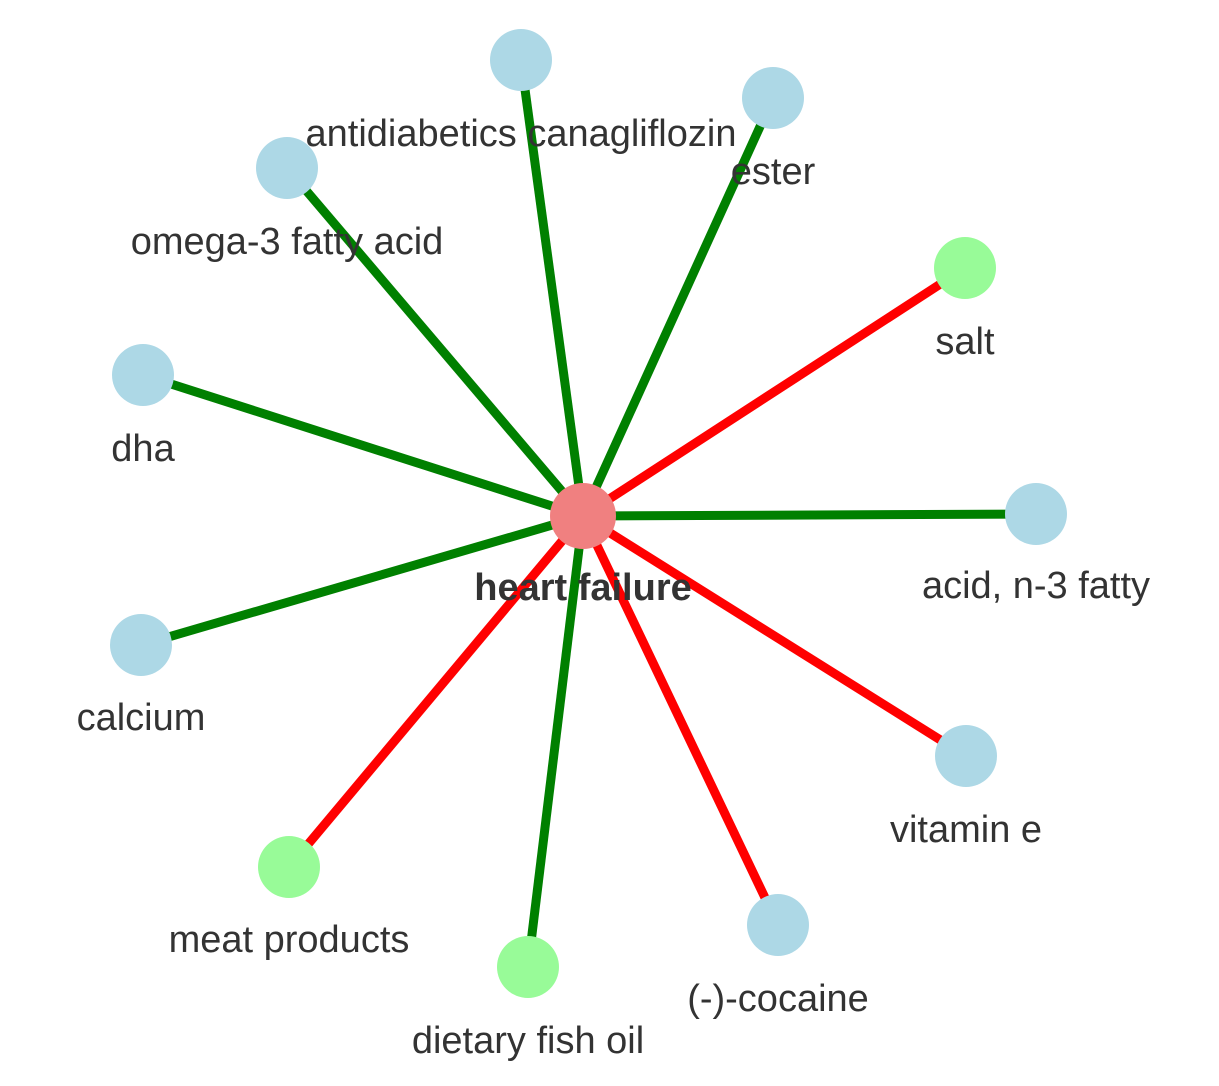  I want to click on label-dietary-fish-oil: dietary fish oil, so click(528, 1041).